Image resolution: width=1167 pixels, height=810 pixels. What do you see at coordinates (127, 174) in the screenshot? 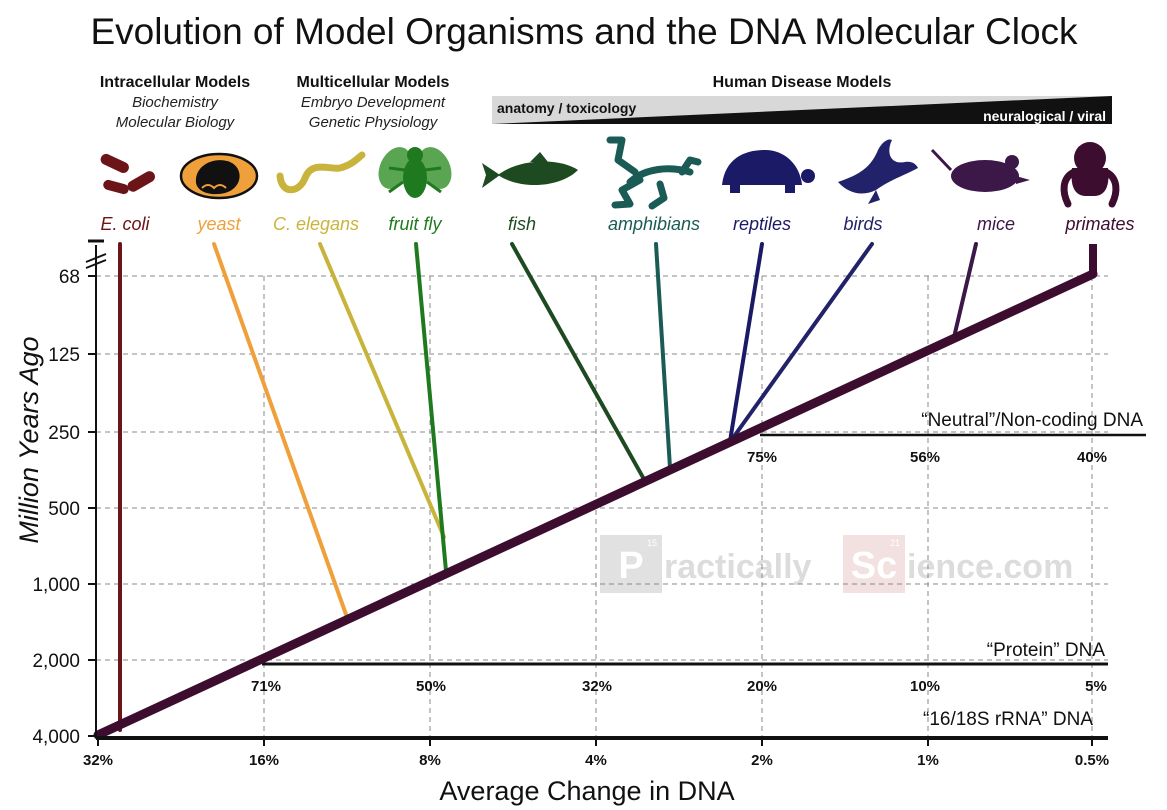
I see `bacteria-icon` at bounding box center [127, 174].